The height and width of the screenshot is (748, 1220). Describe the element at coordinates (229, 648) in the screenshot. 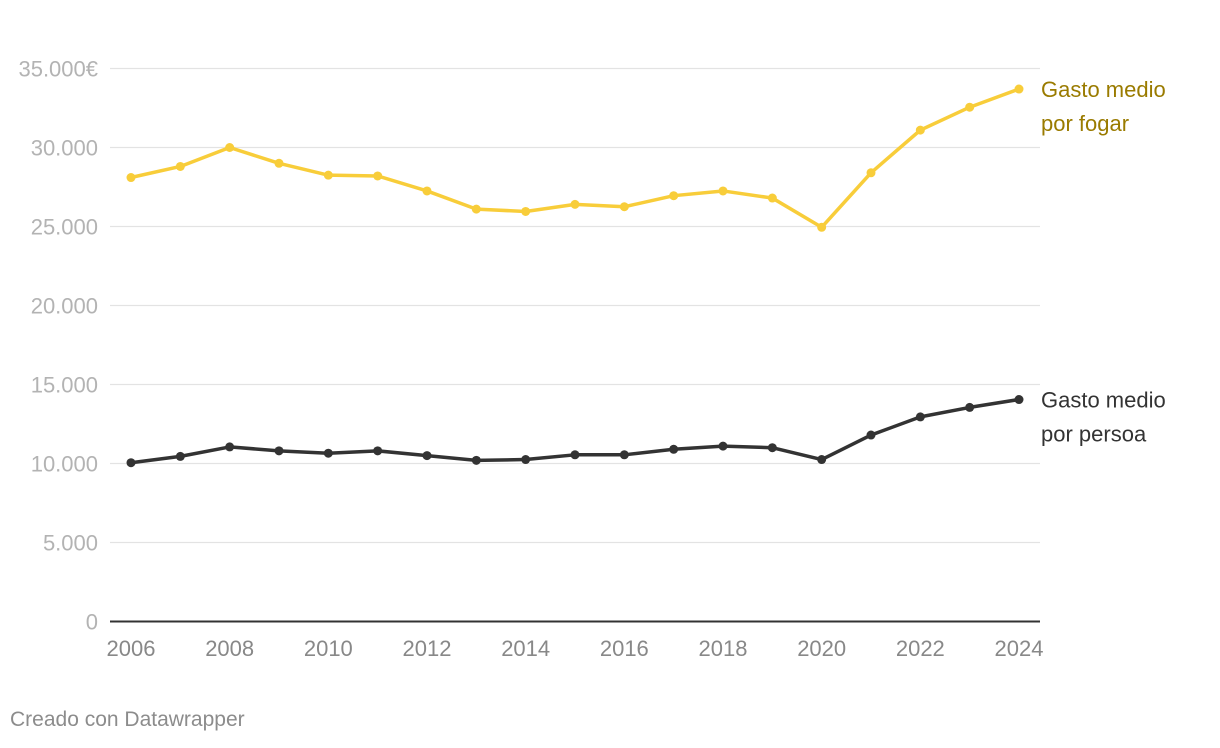

I see `x-tick-label: 2008` at that location.